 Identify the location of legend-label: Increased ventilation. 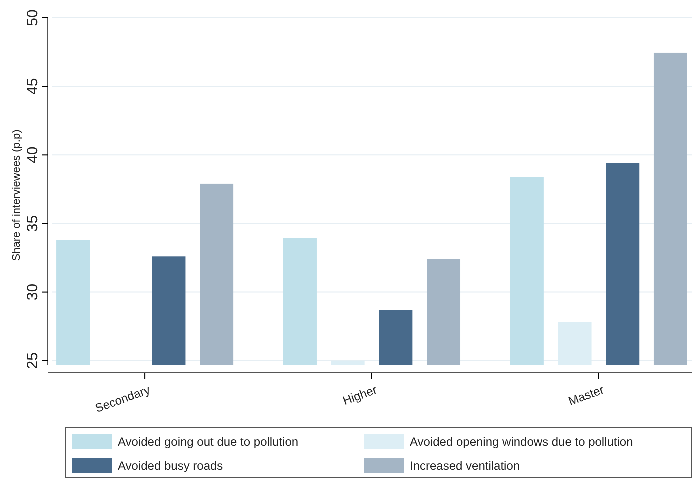
(465, 466).